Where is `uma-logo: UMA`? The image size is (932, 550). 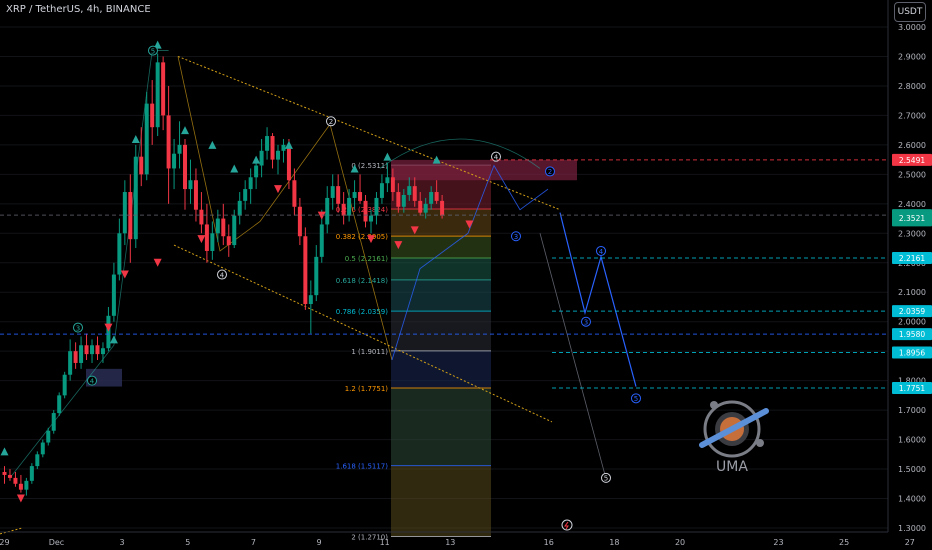 uma-logo: UMA is located at coordinates (734, 437).